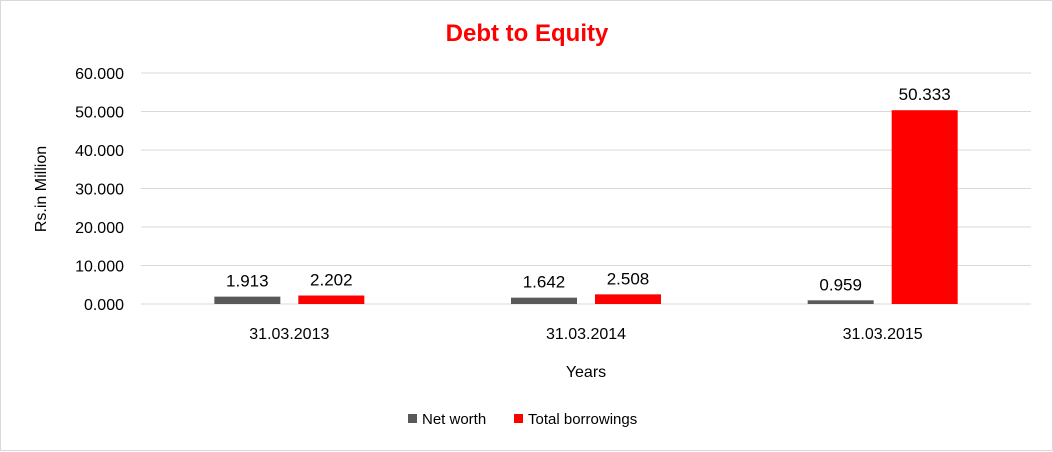 The width and height of the screenshot is (1053, 452). Describe the element at coordinates (527, 33) in the screenshot. I see `chart-title: Debt to Equity` at that location.